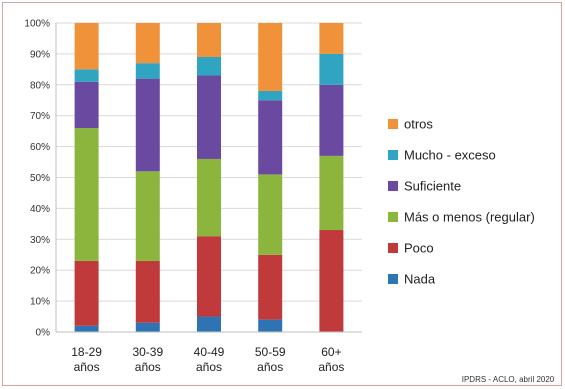 The width and height of the screenshot is (565, 389). Describe the element at coordinates (40, 54) in the screenshot. I see `y-tick-label: 90%` at that location.